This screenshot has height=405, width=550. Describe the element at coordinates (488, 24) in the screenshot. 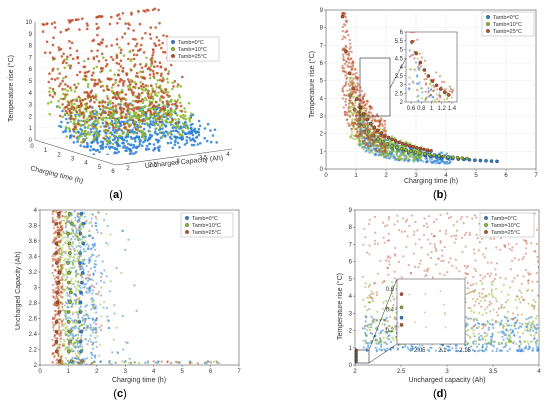

I see `legend-marker` at that location.